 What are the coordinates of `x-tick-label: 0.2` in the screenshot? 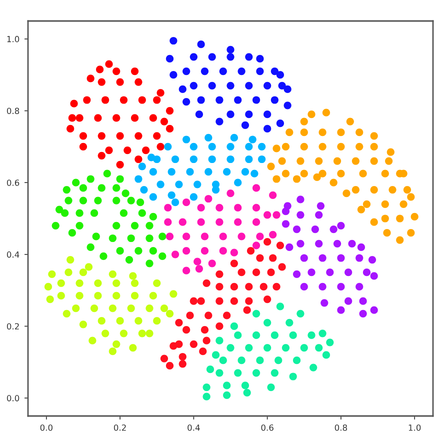 It's located at (120, 427).